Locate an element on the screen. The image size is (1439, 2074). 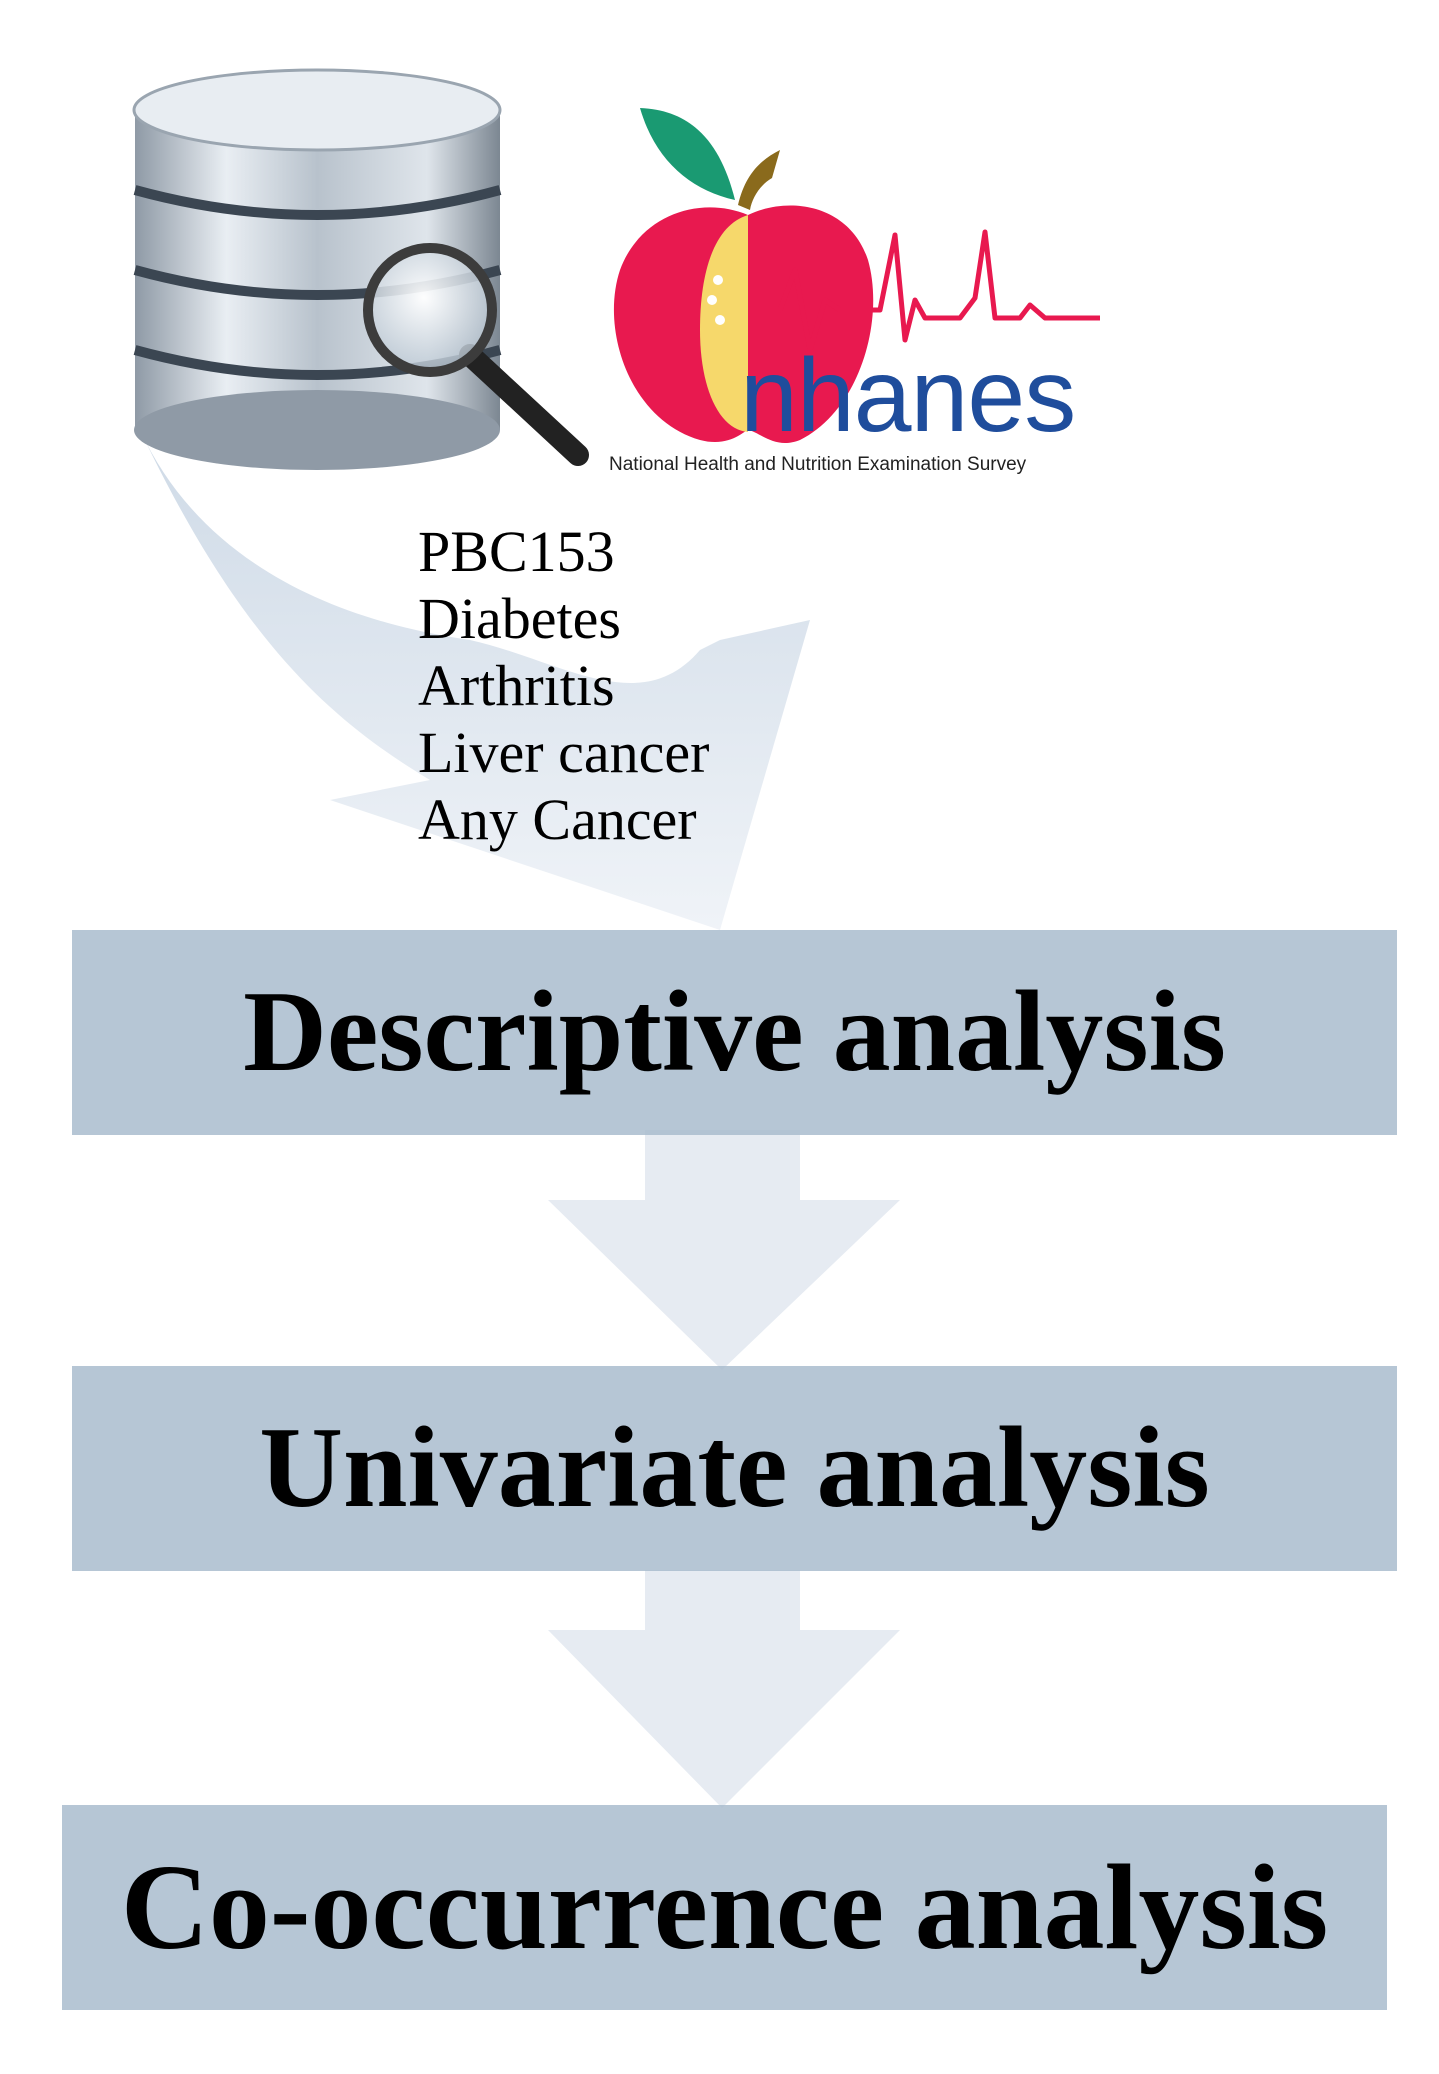
variable-item: PBC153 is located at coordinates (516, 551).